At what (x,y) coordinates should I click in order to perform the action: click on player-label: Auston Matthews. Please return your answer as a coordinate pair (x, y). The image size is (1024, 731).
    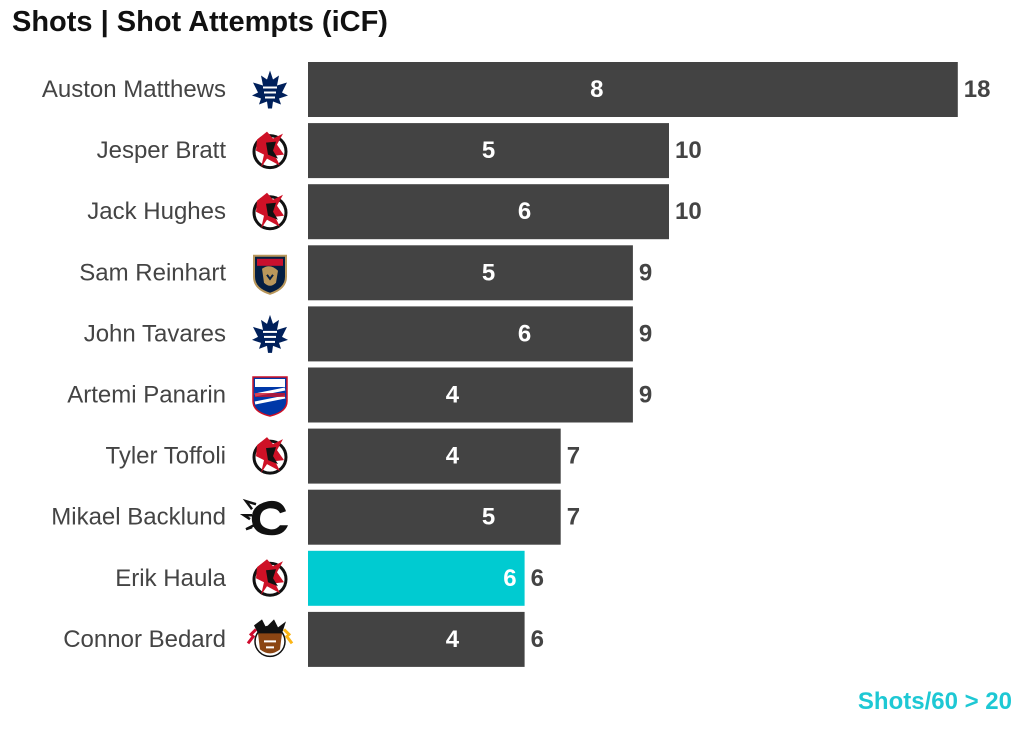
    Looking at the image, I should click on (134, 89).